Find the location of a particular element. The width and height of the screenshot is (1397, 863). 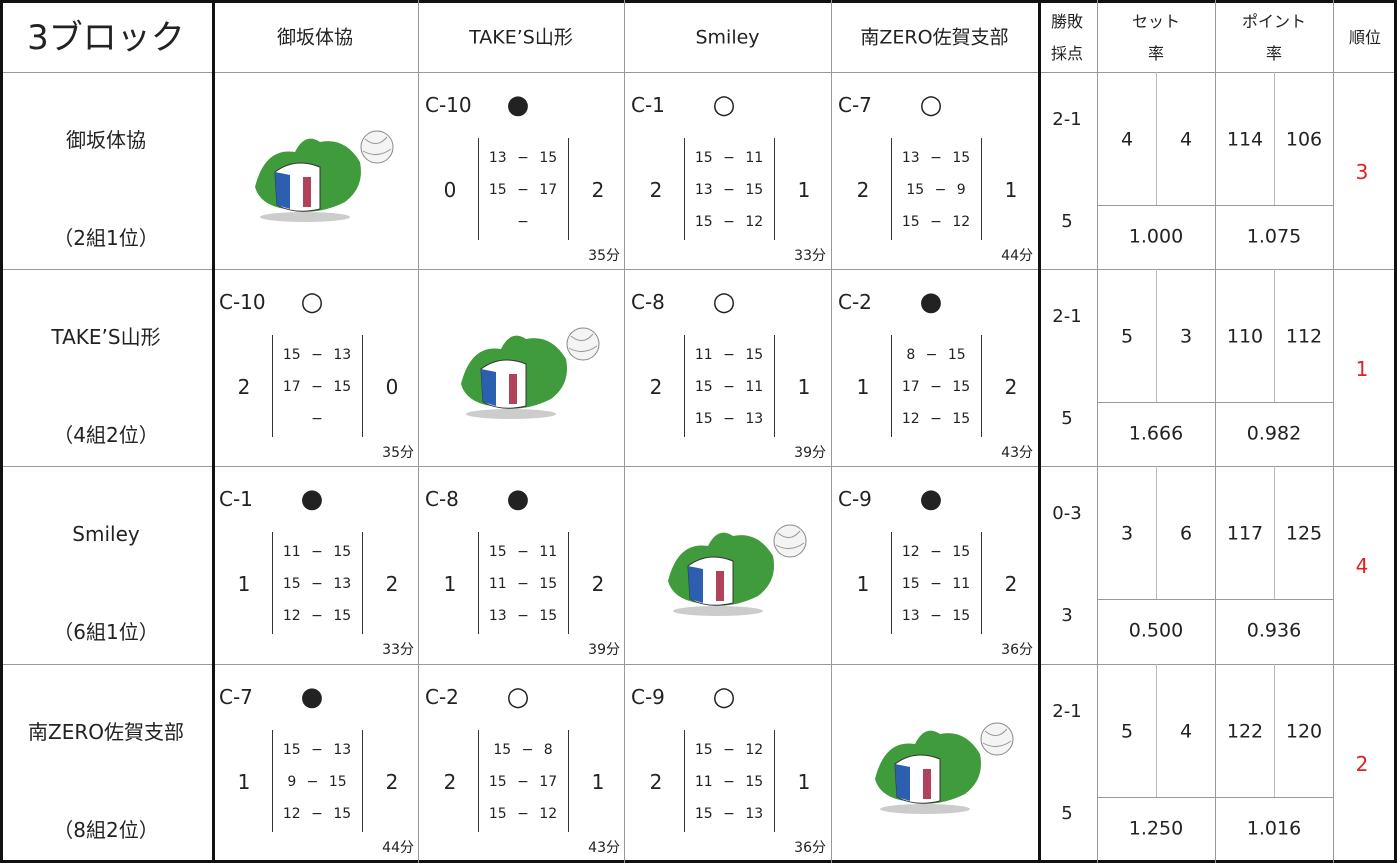

team-header: 南ZERO佐賀支部 is located at coordinates (934, 37).